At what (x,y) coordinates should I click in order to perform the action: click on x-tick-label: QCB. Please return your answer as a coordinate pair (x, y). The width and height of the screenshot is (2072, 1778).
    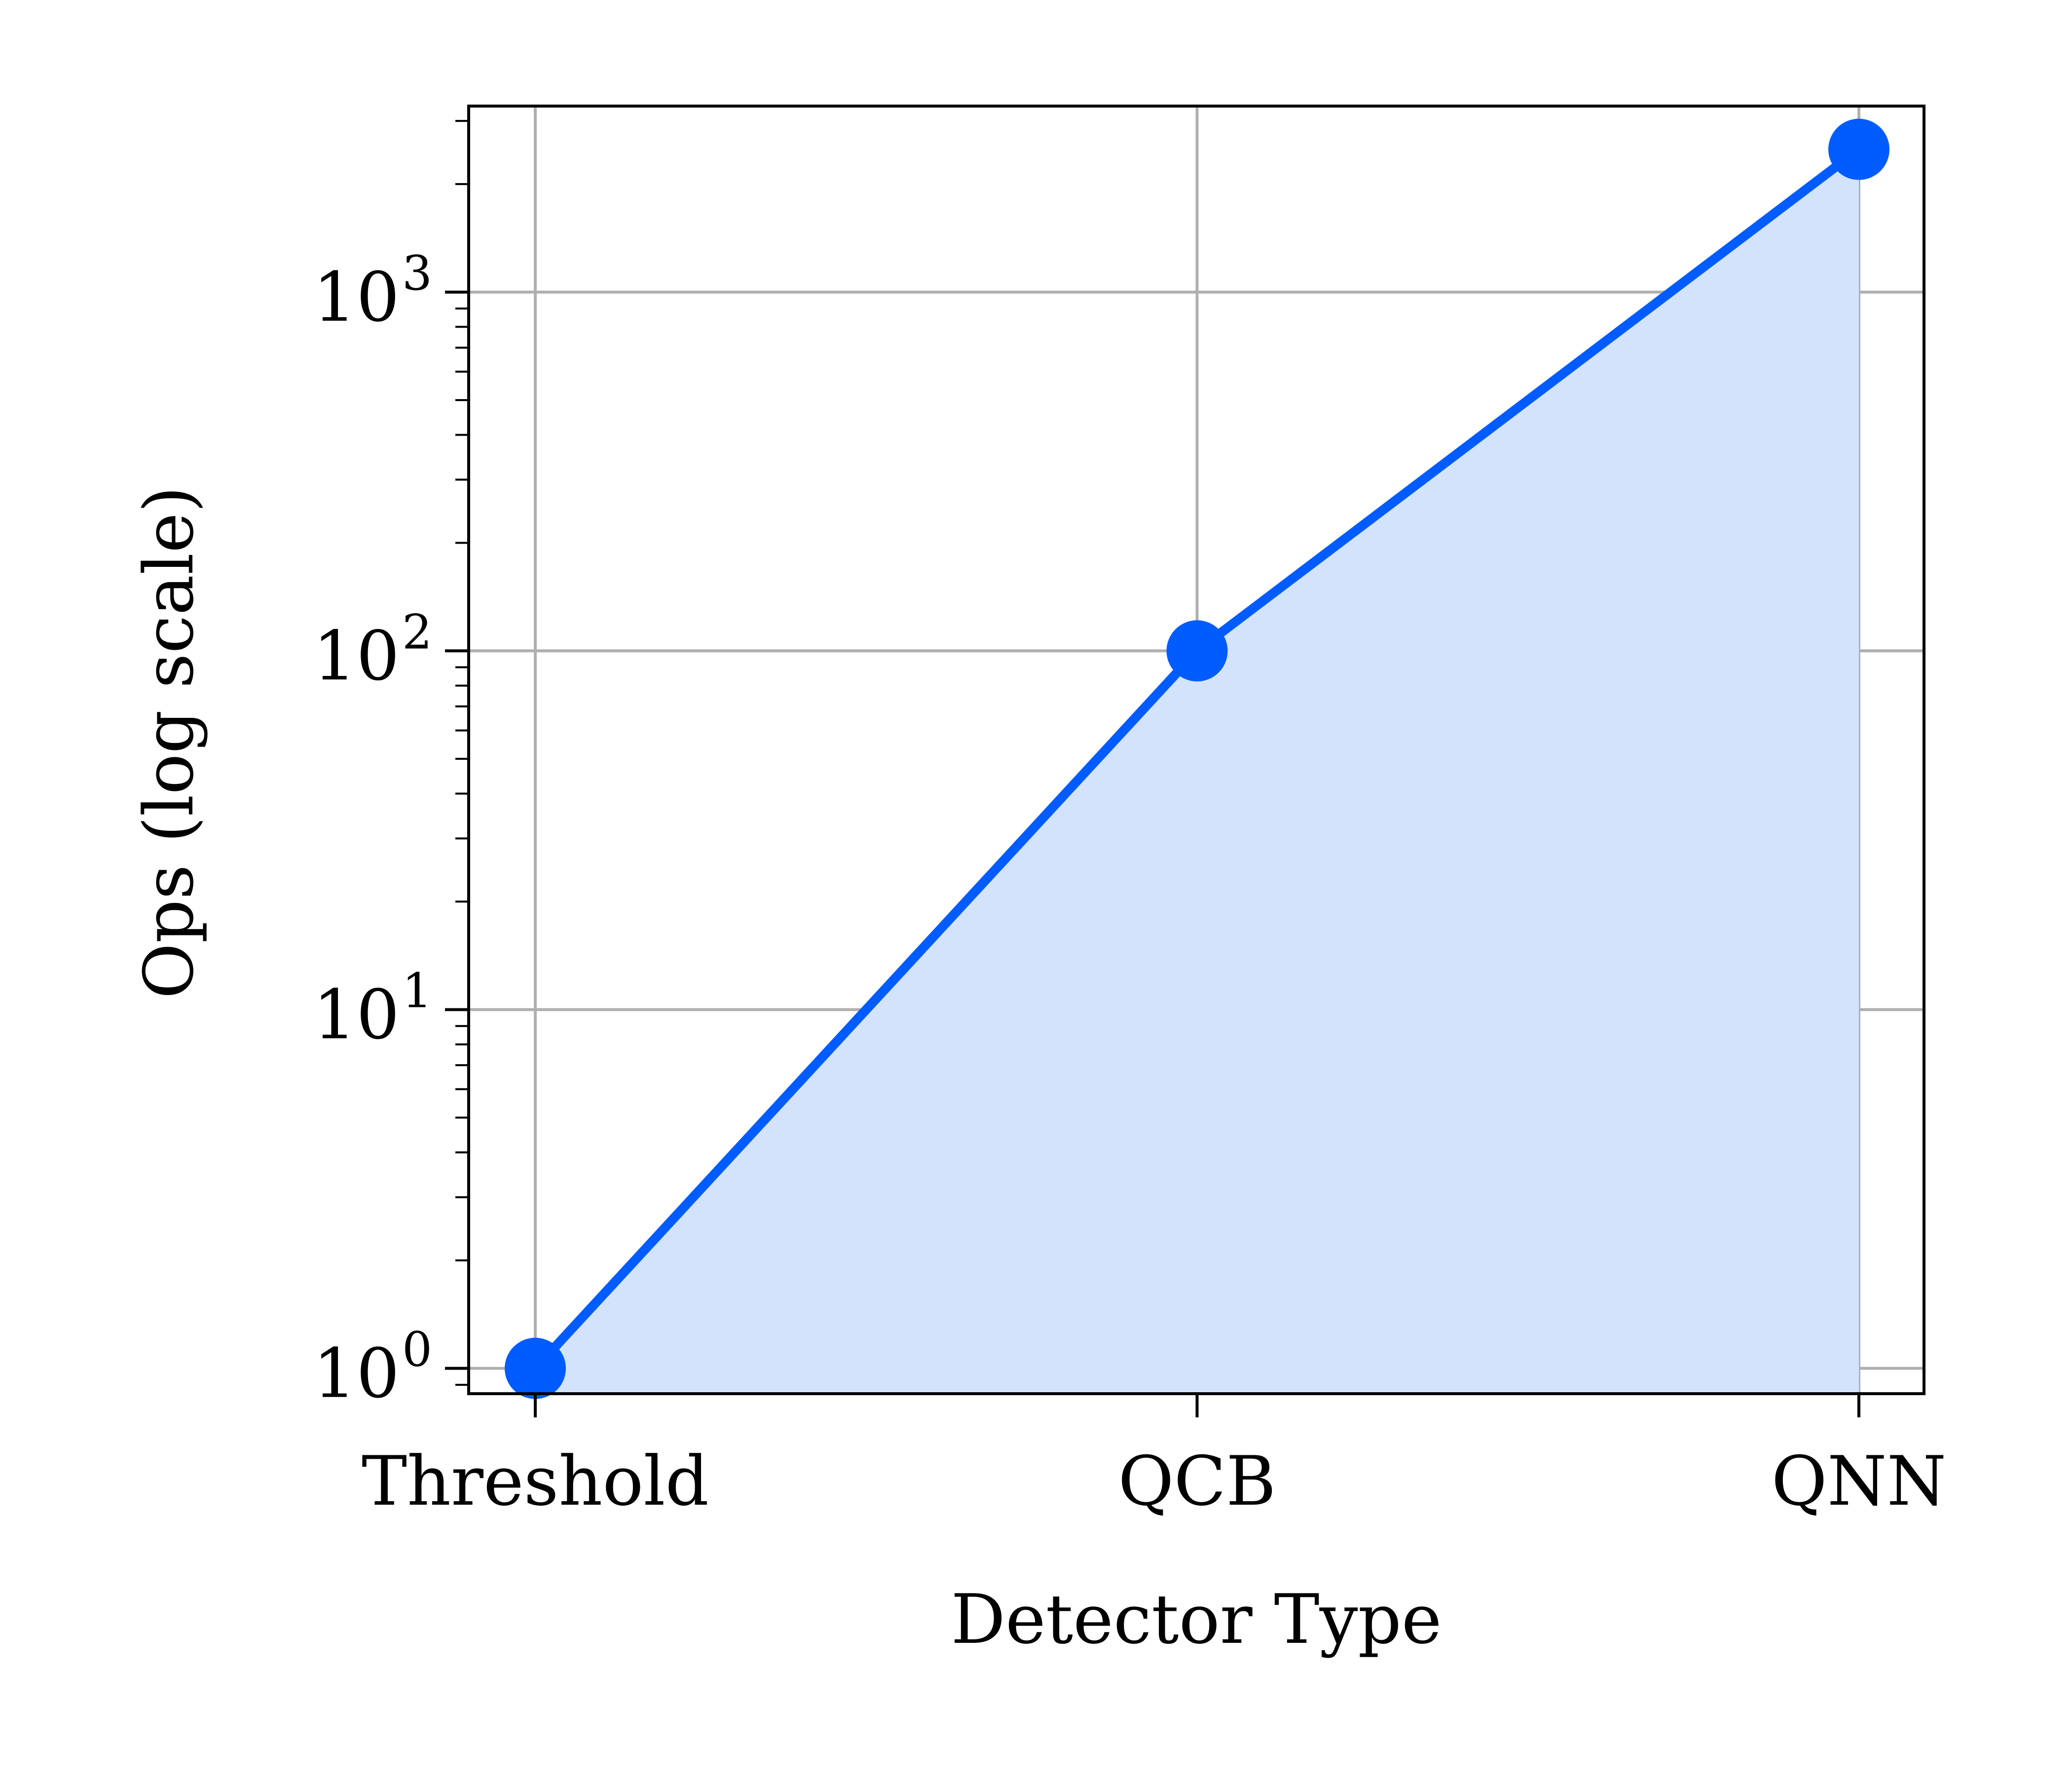
    Looking at the image, I should click on (1197, 1481).